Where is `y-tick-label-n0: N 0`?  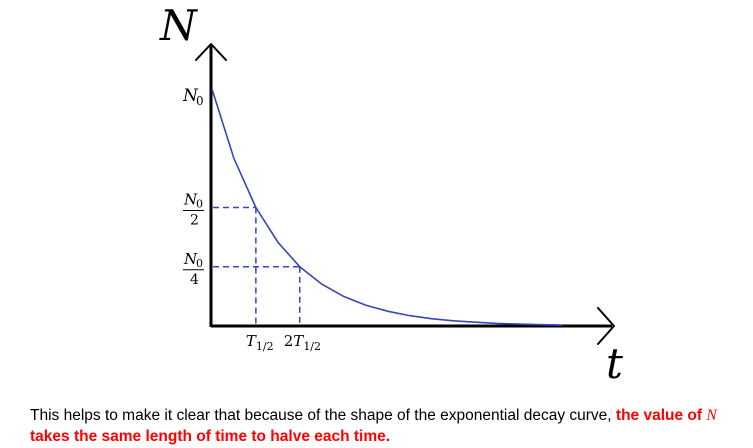
y-tick-label-n0: N 0 is located at coordinates (193, 97).